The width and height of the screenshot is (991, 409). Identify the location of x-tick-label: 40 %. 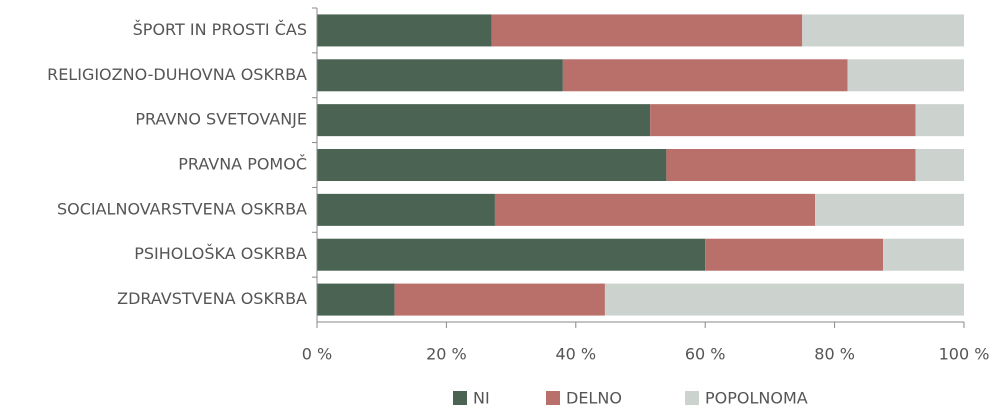
(575, 354).